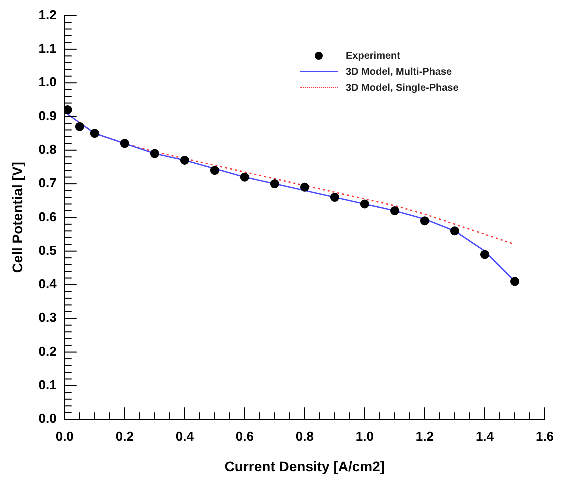 The width and height of the screenshot is (565, 484). I want to click on y-tick-label: 0.4, so click(48, 284).